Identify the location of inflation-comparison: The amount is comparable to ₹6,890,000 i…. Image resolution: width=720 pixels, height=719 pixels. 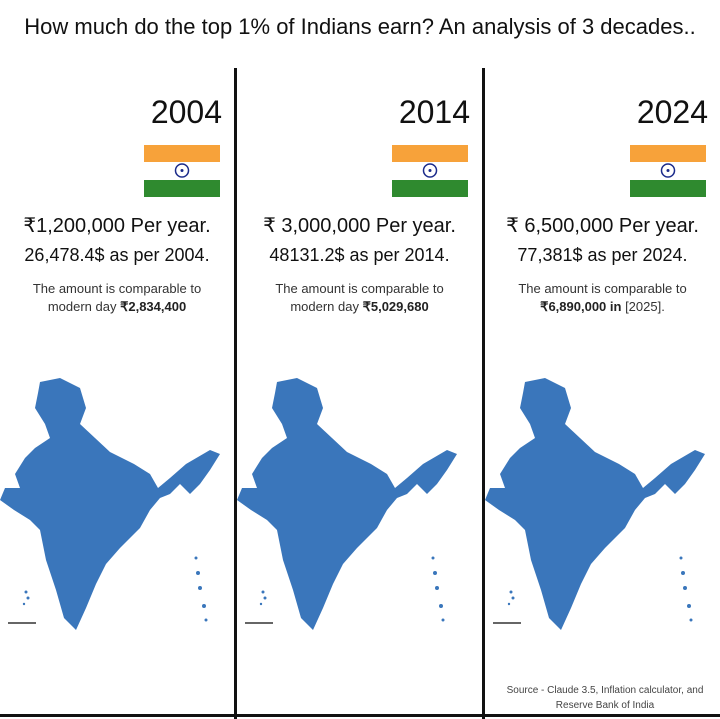
(602, 298).